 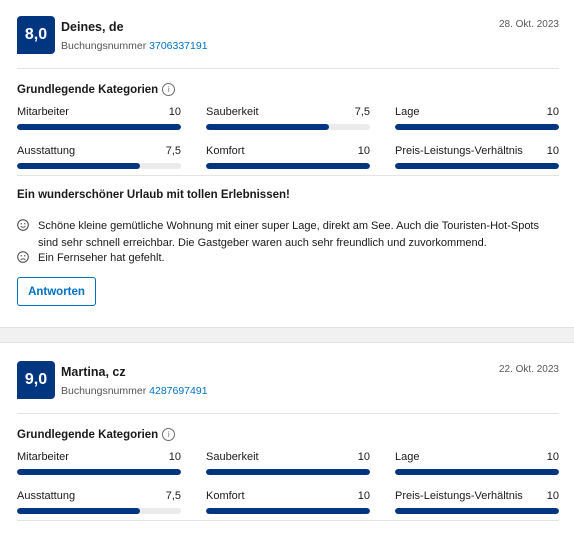 I want to click on booking-number: Buchungsnummer 3706337191, so click(x=134, y=46).